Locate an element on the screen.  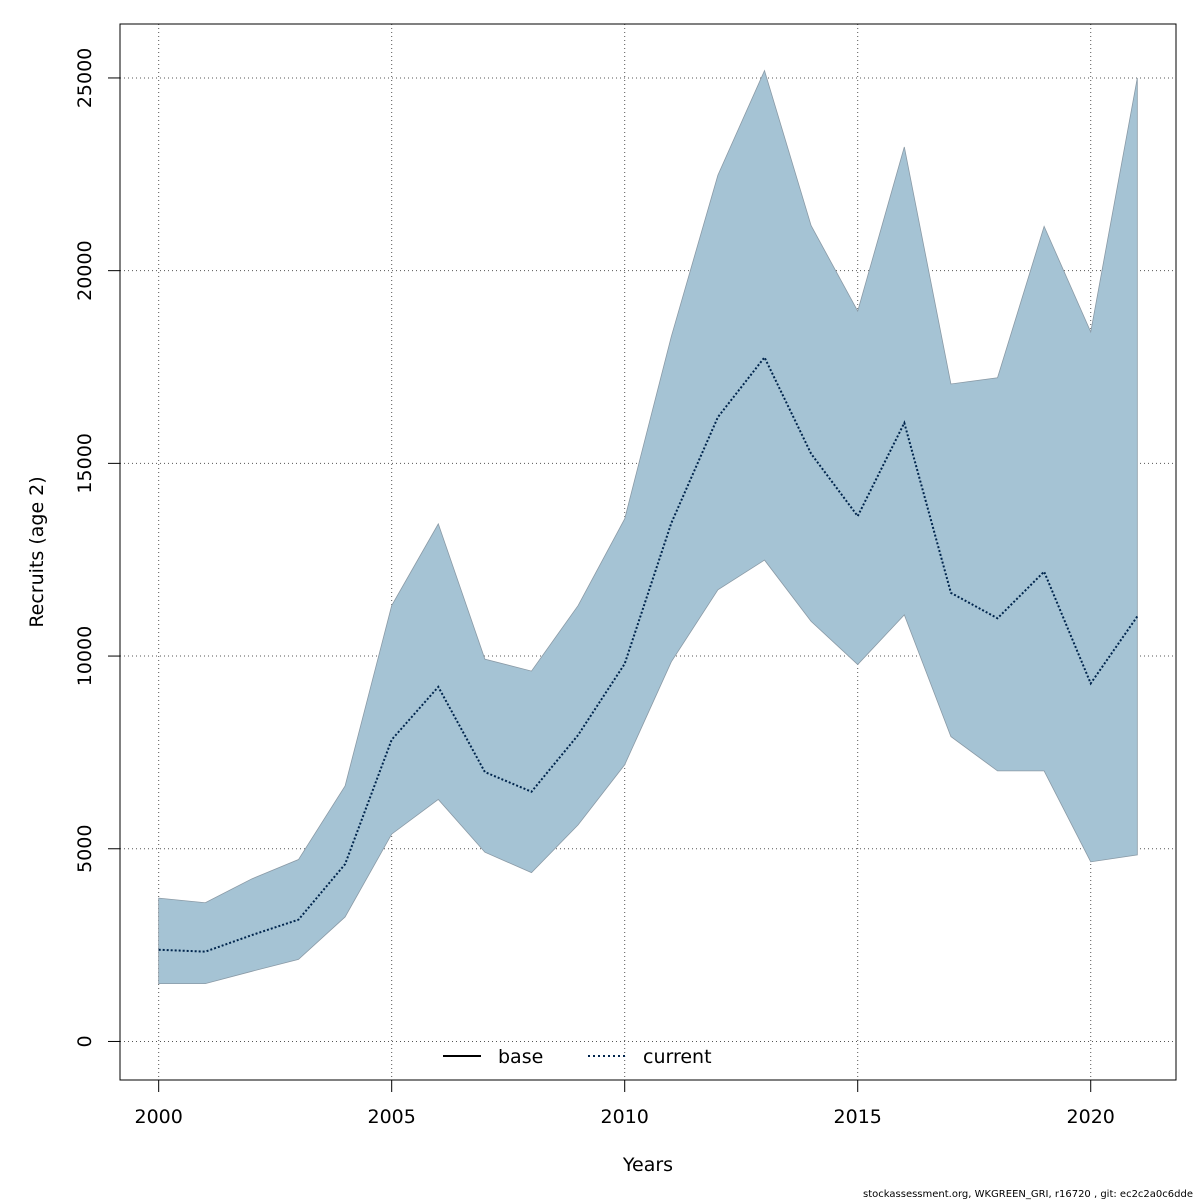
x-axis: 2000 2005 2010 2015 2020 is located at coordinates (624, 1103).